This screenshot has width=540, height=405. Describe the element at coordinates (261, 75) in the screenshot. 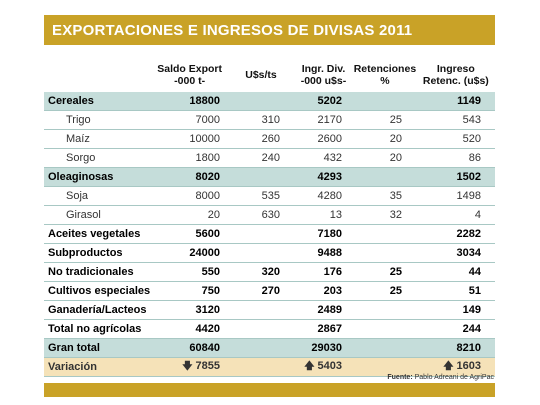

I see `header-usts: U$s/ts` at that location.